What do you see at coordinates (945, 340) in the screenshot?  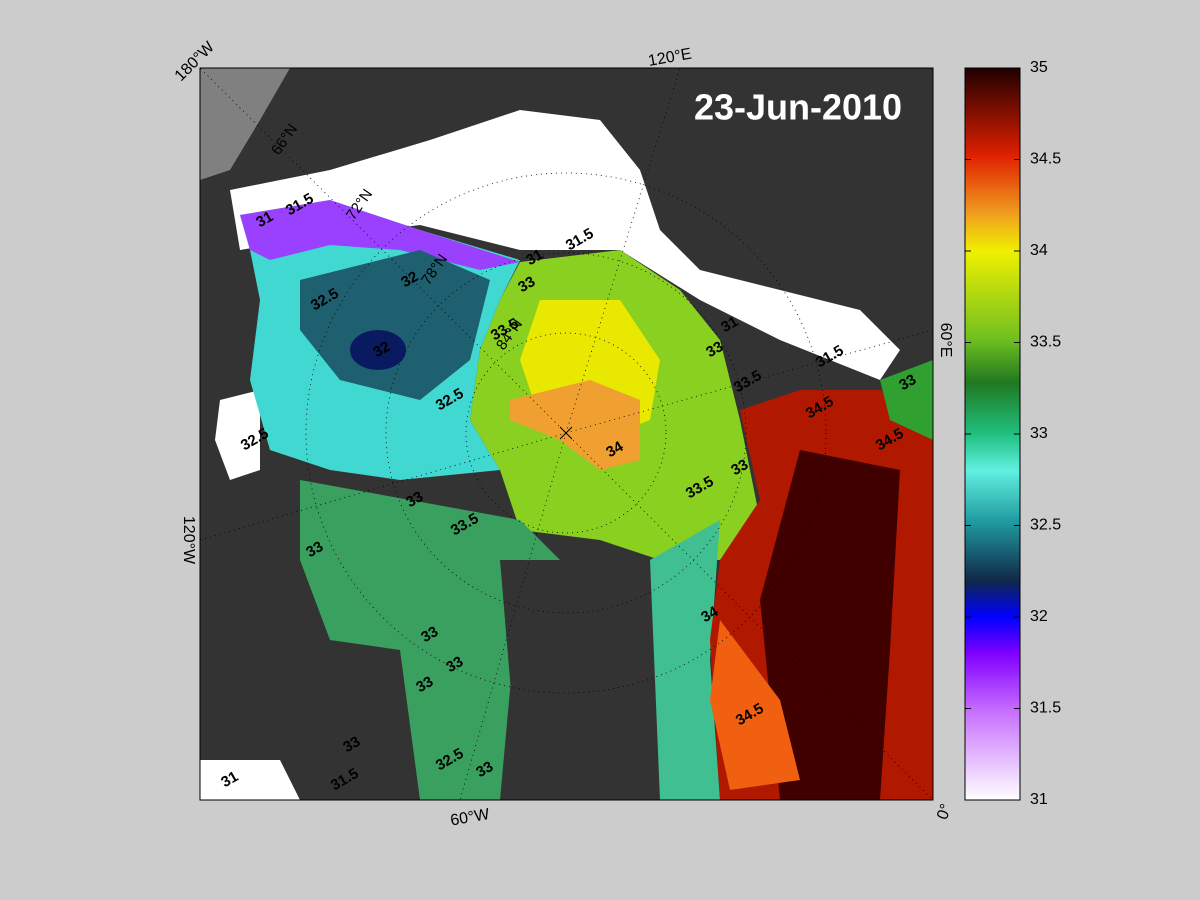 I see `longitude-label: 60°E` at bounding box center [945, 340].